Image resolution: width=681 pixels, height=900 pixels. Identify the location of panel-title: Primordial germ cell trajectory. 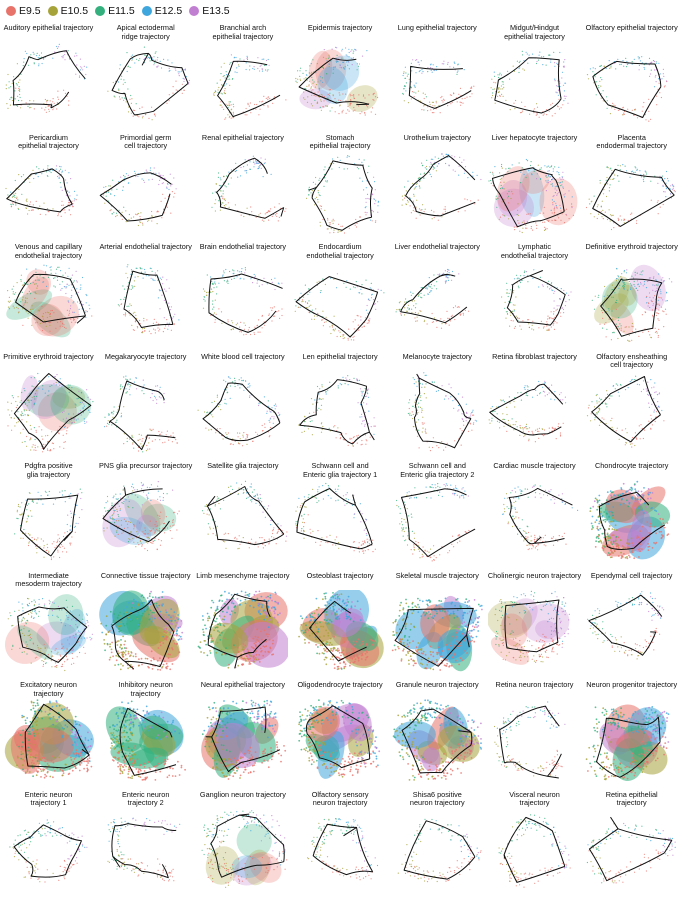
(145, 141).